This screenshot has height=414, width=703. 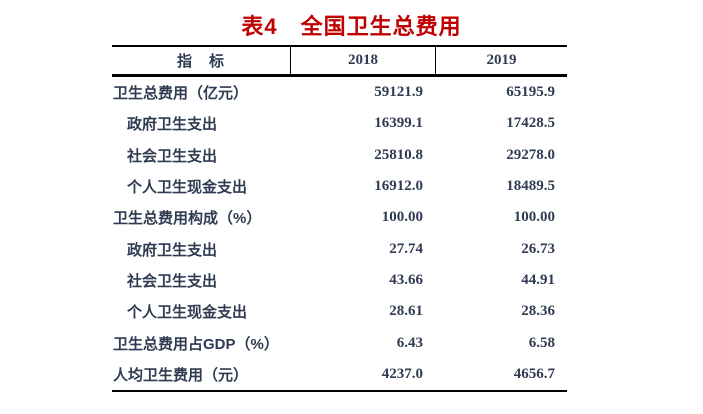 What do you see at coordinates (534, 217) in the screenshot?
I see `cell-2019: 100.00` at bounding box center [534, 217].